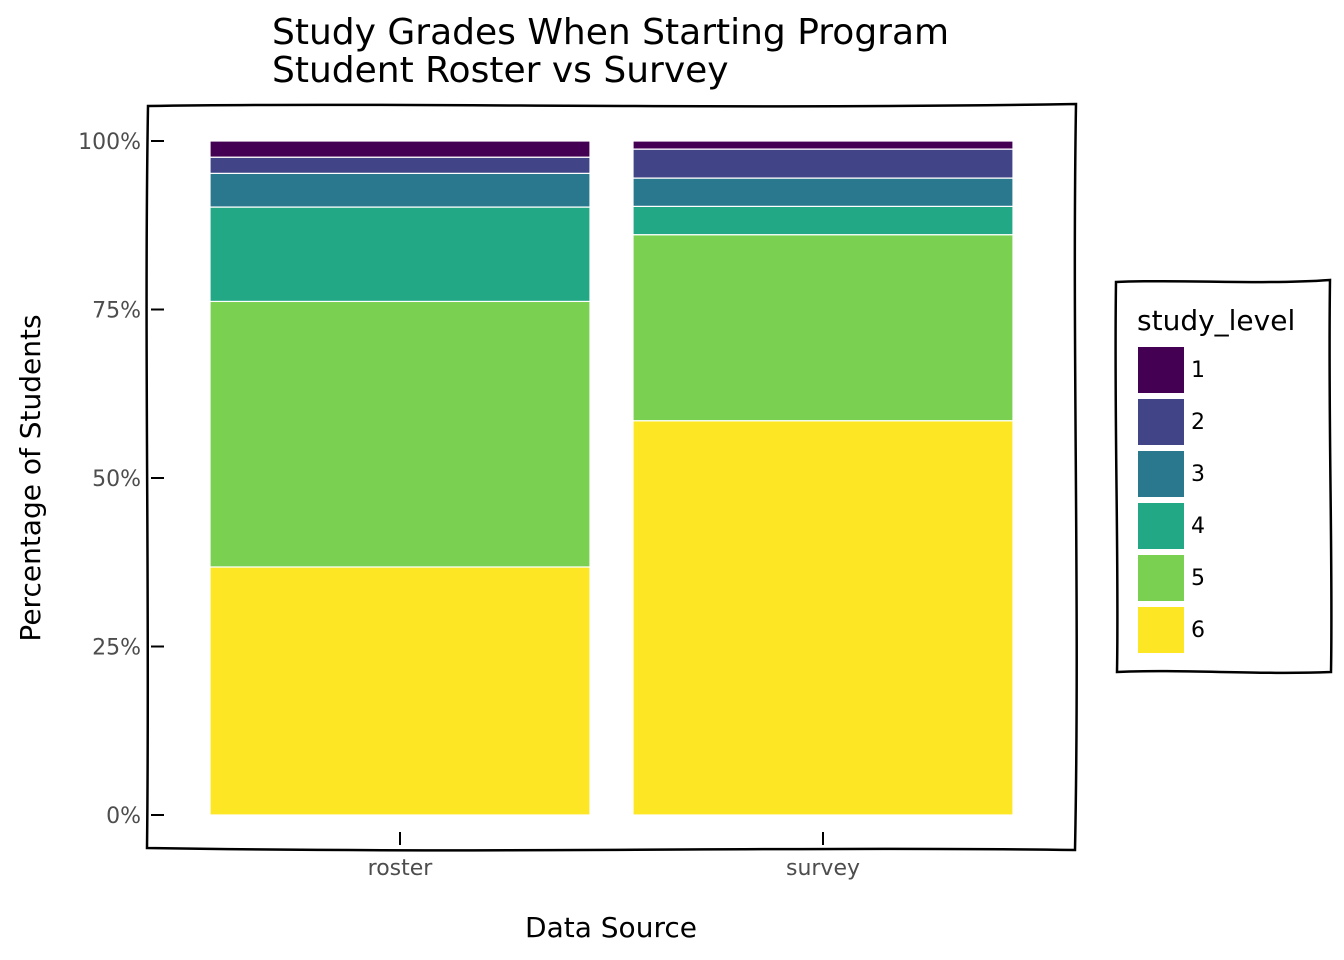 The image size is (1344, 960). What do you see at coordinates (1198, 422) in the screenshot?
I see `legend-label-2: 2` at bounding box center [1198, 422].